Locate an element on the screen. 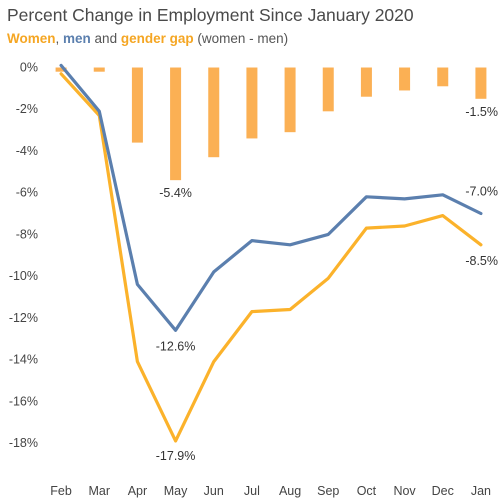 The width and height of the screenshot is (500, 500). x-tick-label: May is located at coordinates (176, 491).